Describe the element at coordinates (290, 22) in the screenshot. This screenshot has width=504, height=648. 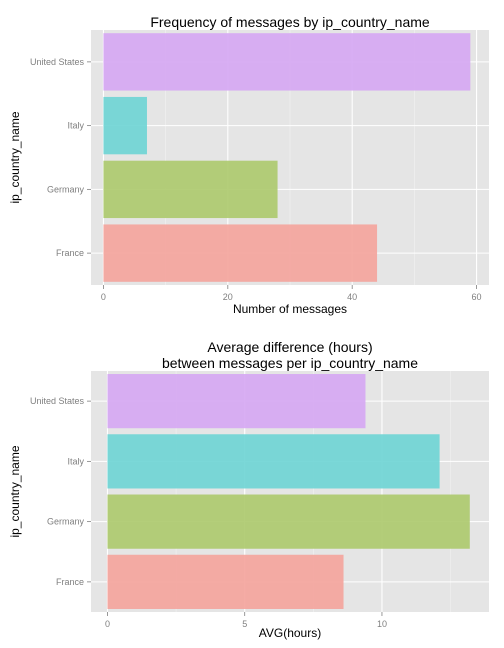
I see `chart-title: Frequency of messages by ip_country_name` at that location.